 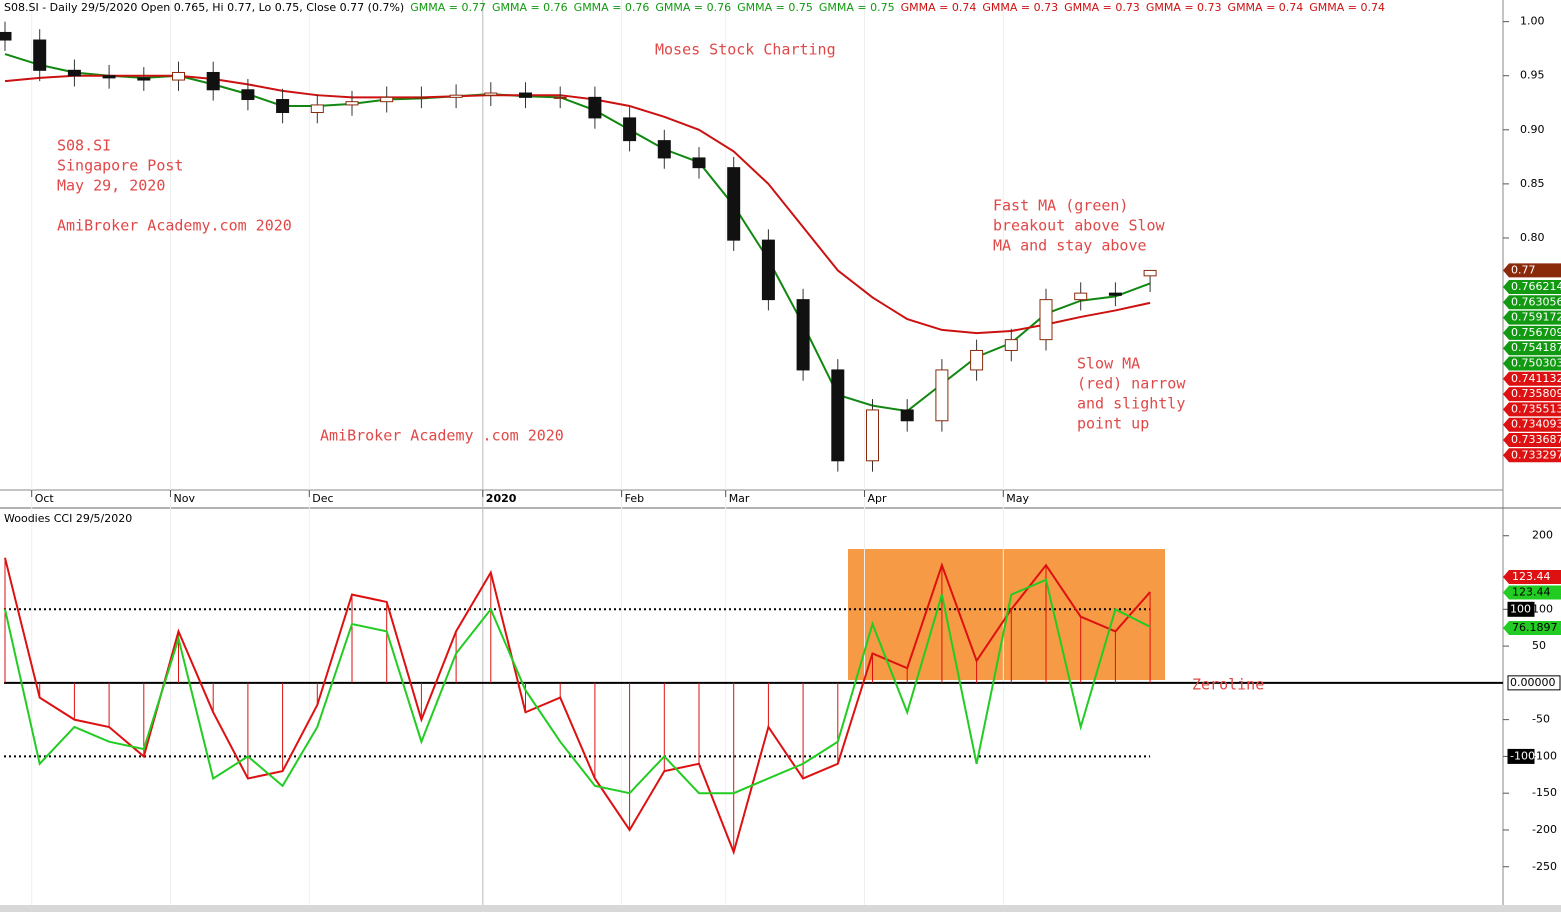 I want to click on last-value-label: 0.741132, so click(x=1536, y=378).